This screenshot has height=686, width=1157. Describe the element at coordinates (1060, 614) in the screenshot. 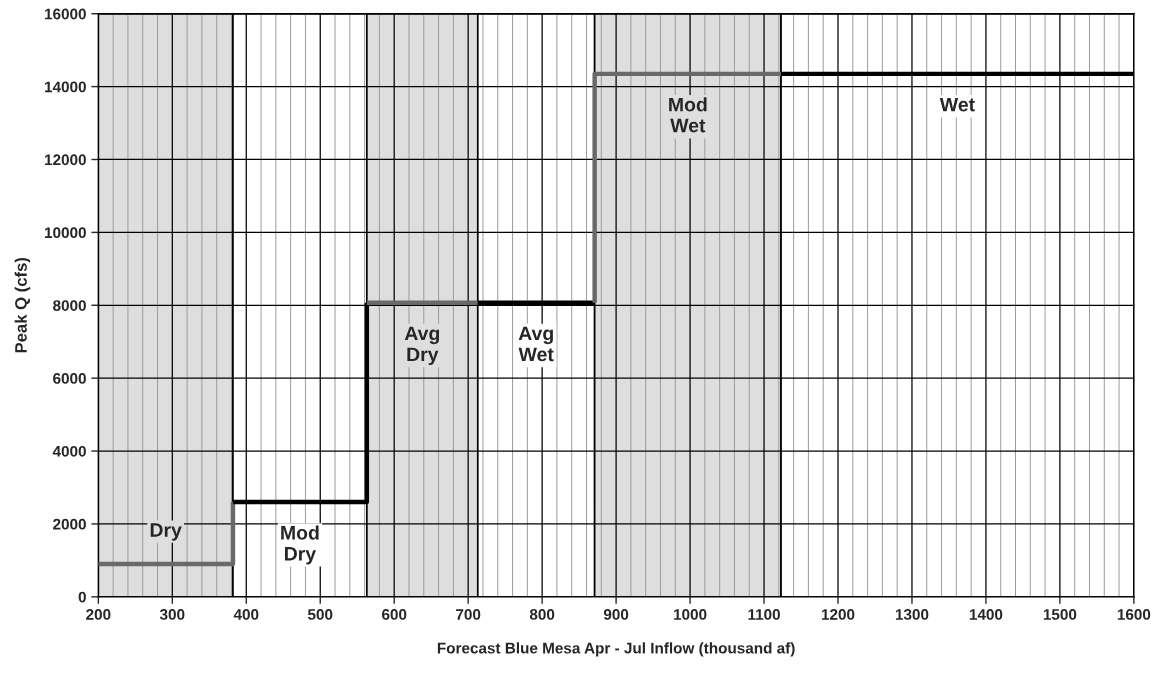

I see `x-tick-label: 1500` at that location.